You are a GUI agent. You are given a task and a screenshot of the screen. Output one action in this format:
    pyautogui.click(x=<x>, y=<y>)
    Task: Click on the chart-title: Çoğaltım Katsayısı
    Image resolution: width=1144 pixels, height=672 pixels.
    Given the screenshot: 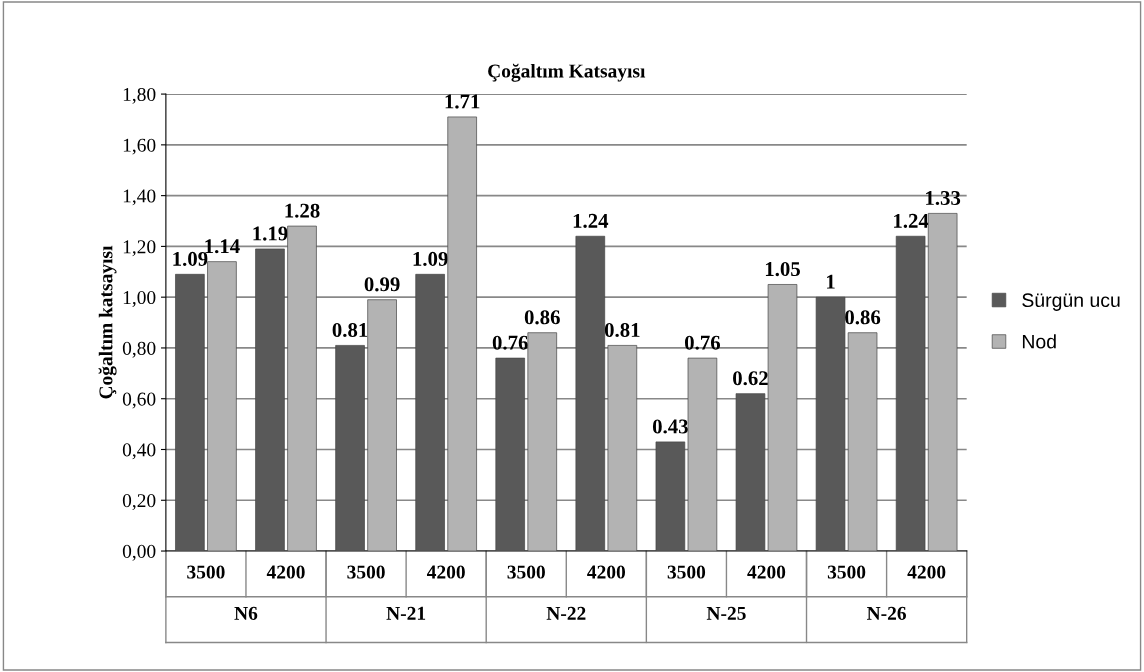 What is the action you would take?
    pyautogui.click(x=567, y=72)
    